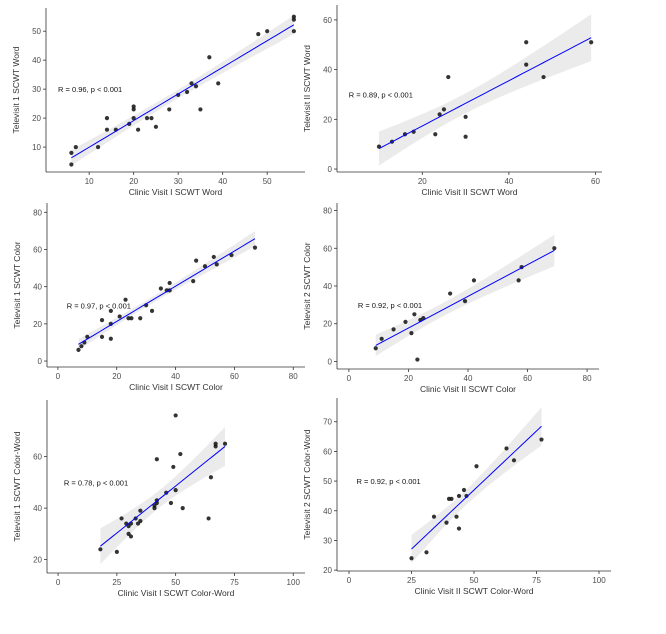 The image size is (666, 634). What do you see at coordinates (89, 181) in the screenshot?
I see `x-tick-label: 10` at bounding box center [89, 181].